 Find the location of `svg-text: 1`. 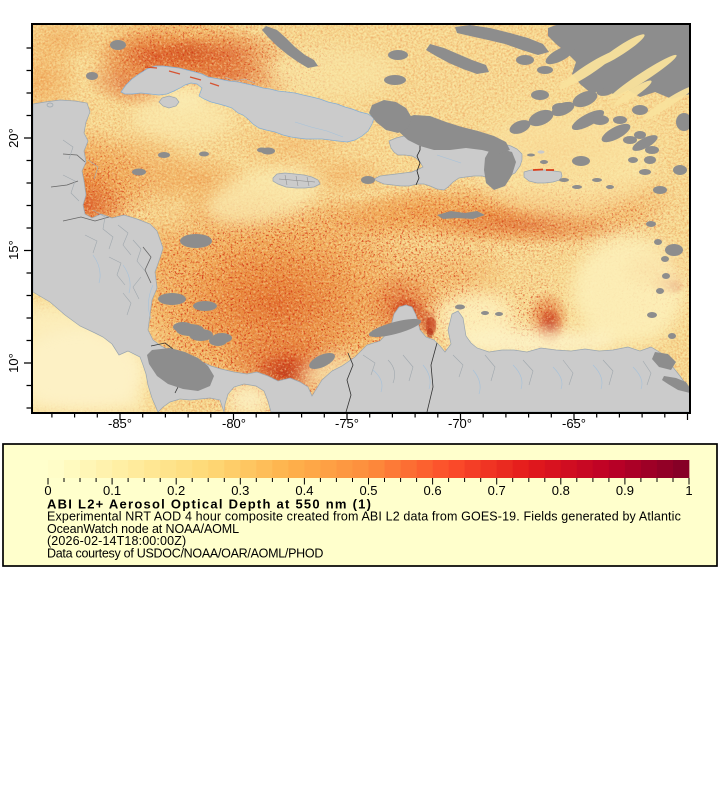

svg-text: 1 is located at coordinates (688, 490).